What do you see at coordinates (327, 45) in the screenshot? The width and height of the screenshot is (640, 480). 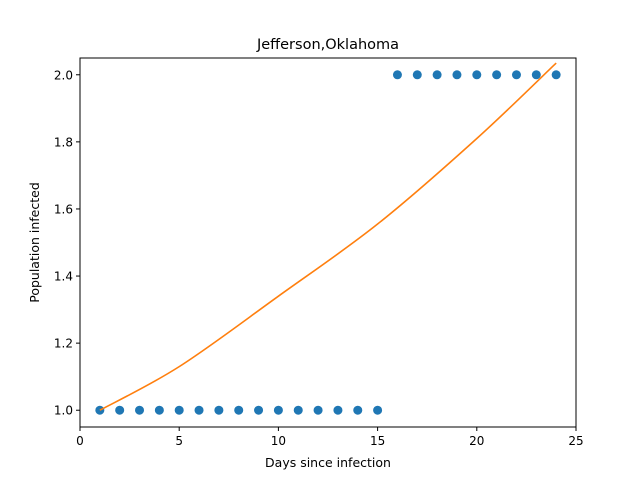 I see `chart-title: Jefferson,Oklahoma` at bounding box center [327, 45].